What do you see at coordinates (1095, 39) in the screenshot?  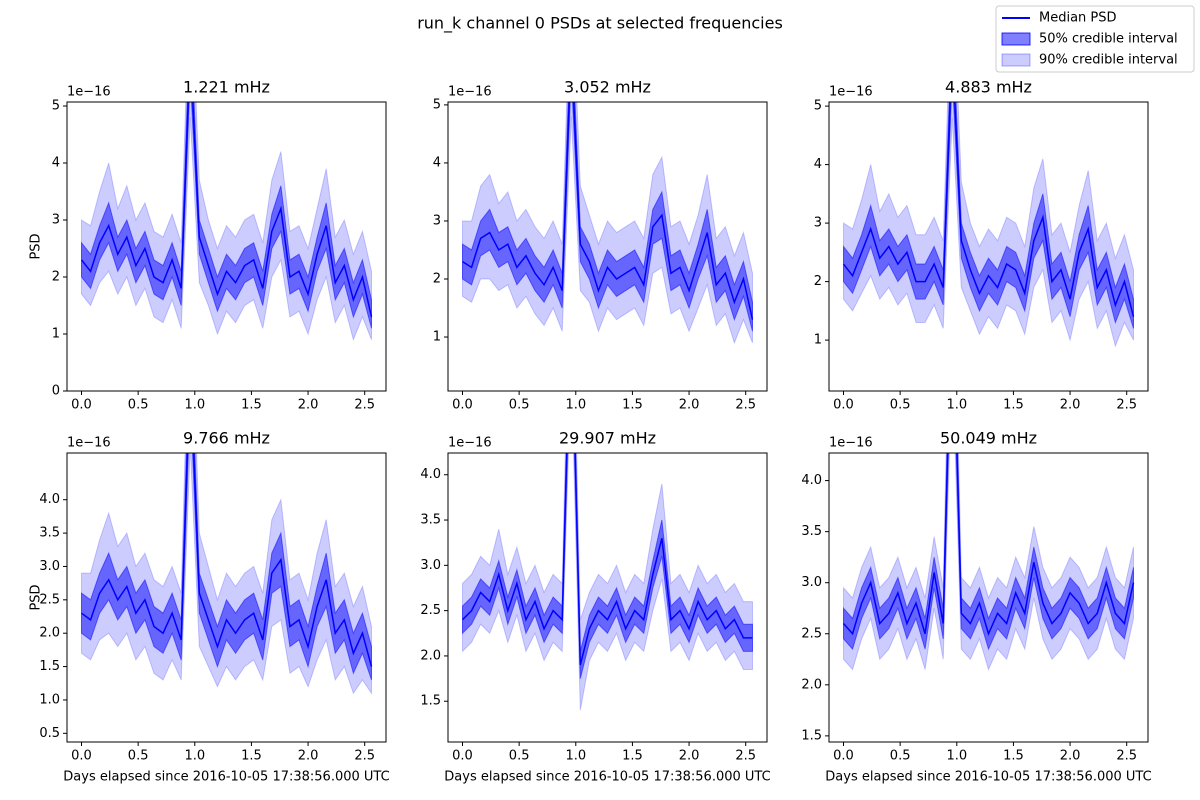 I see `legend-frame` at bounding box center [1095, 39].